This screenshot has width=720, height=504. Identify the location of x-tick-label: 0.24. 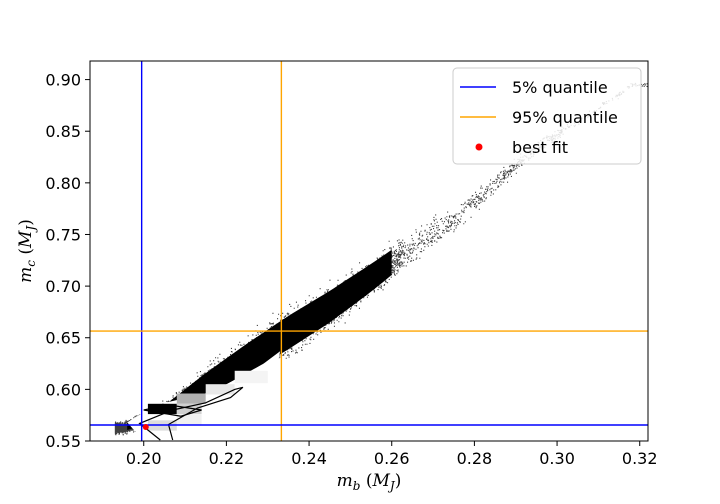
(309, 458).